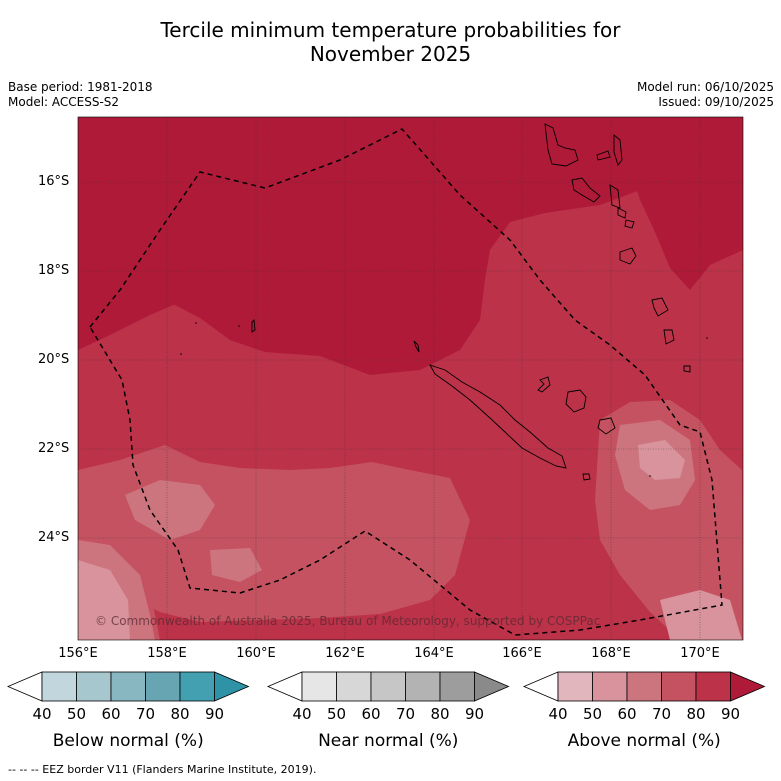  Describe the element at coordinates (629, 224) in the screenshot. I see `island-shepherds` at that location.